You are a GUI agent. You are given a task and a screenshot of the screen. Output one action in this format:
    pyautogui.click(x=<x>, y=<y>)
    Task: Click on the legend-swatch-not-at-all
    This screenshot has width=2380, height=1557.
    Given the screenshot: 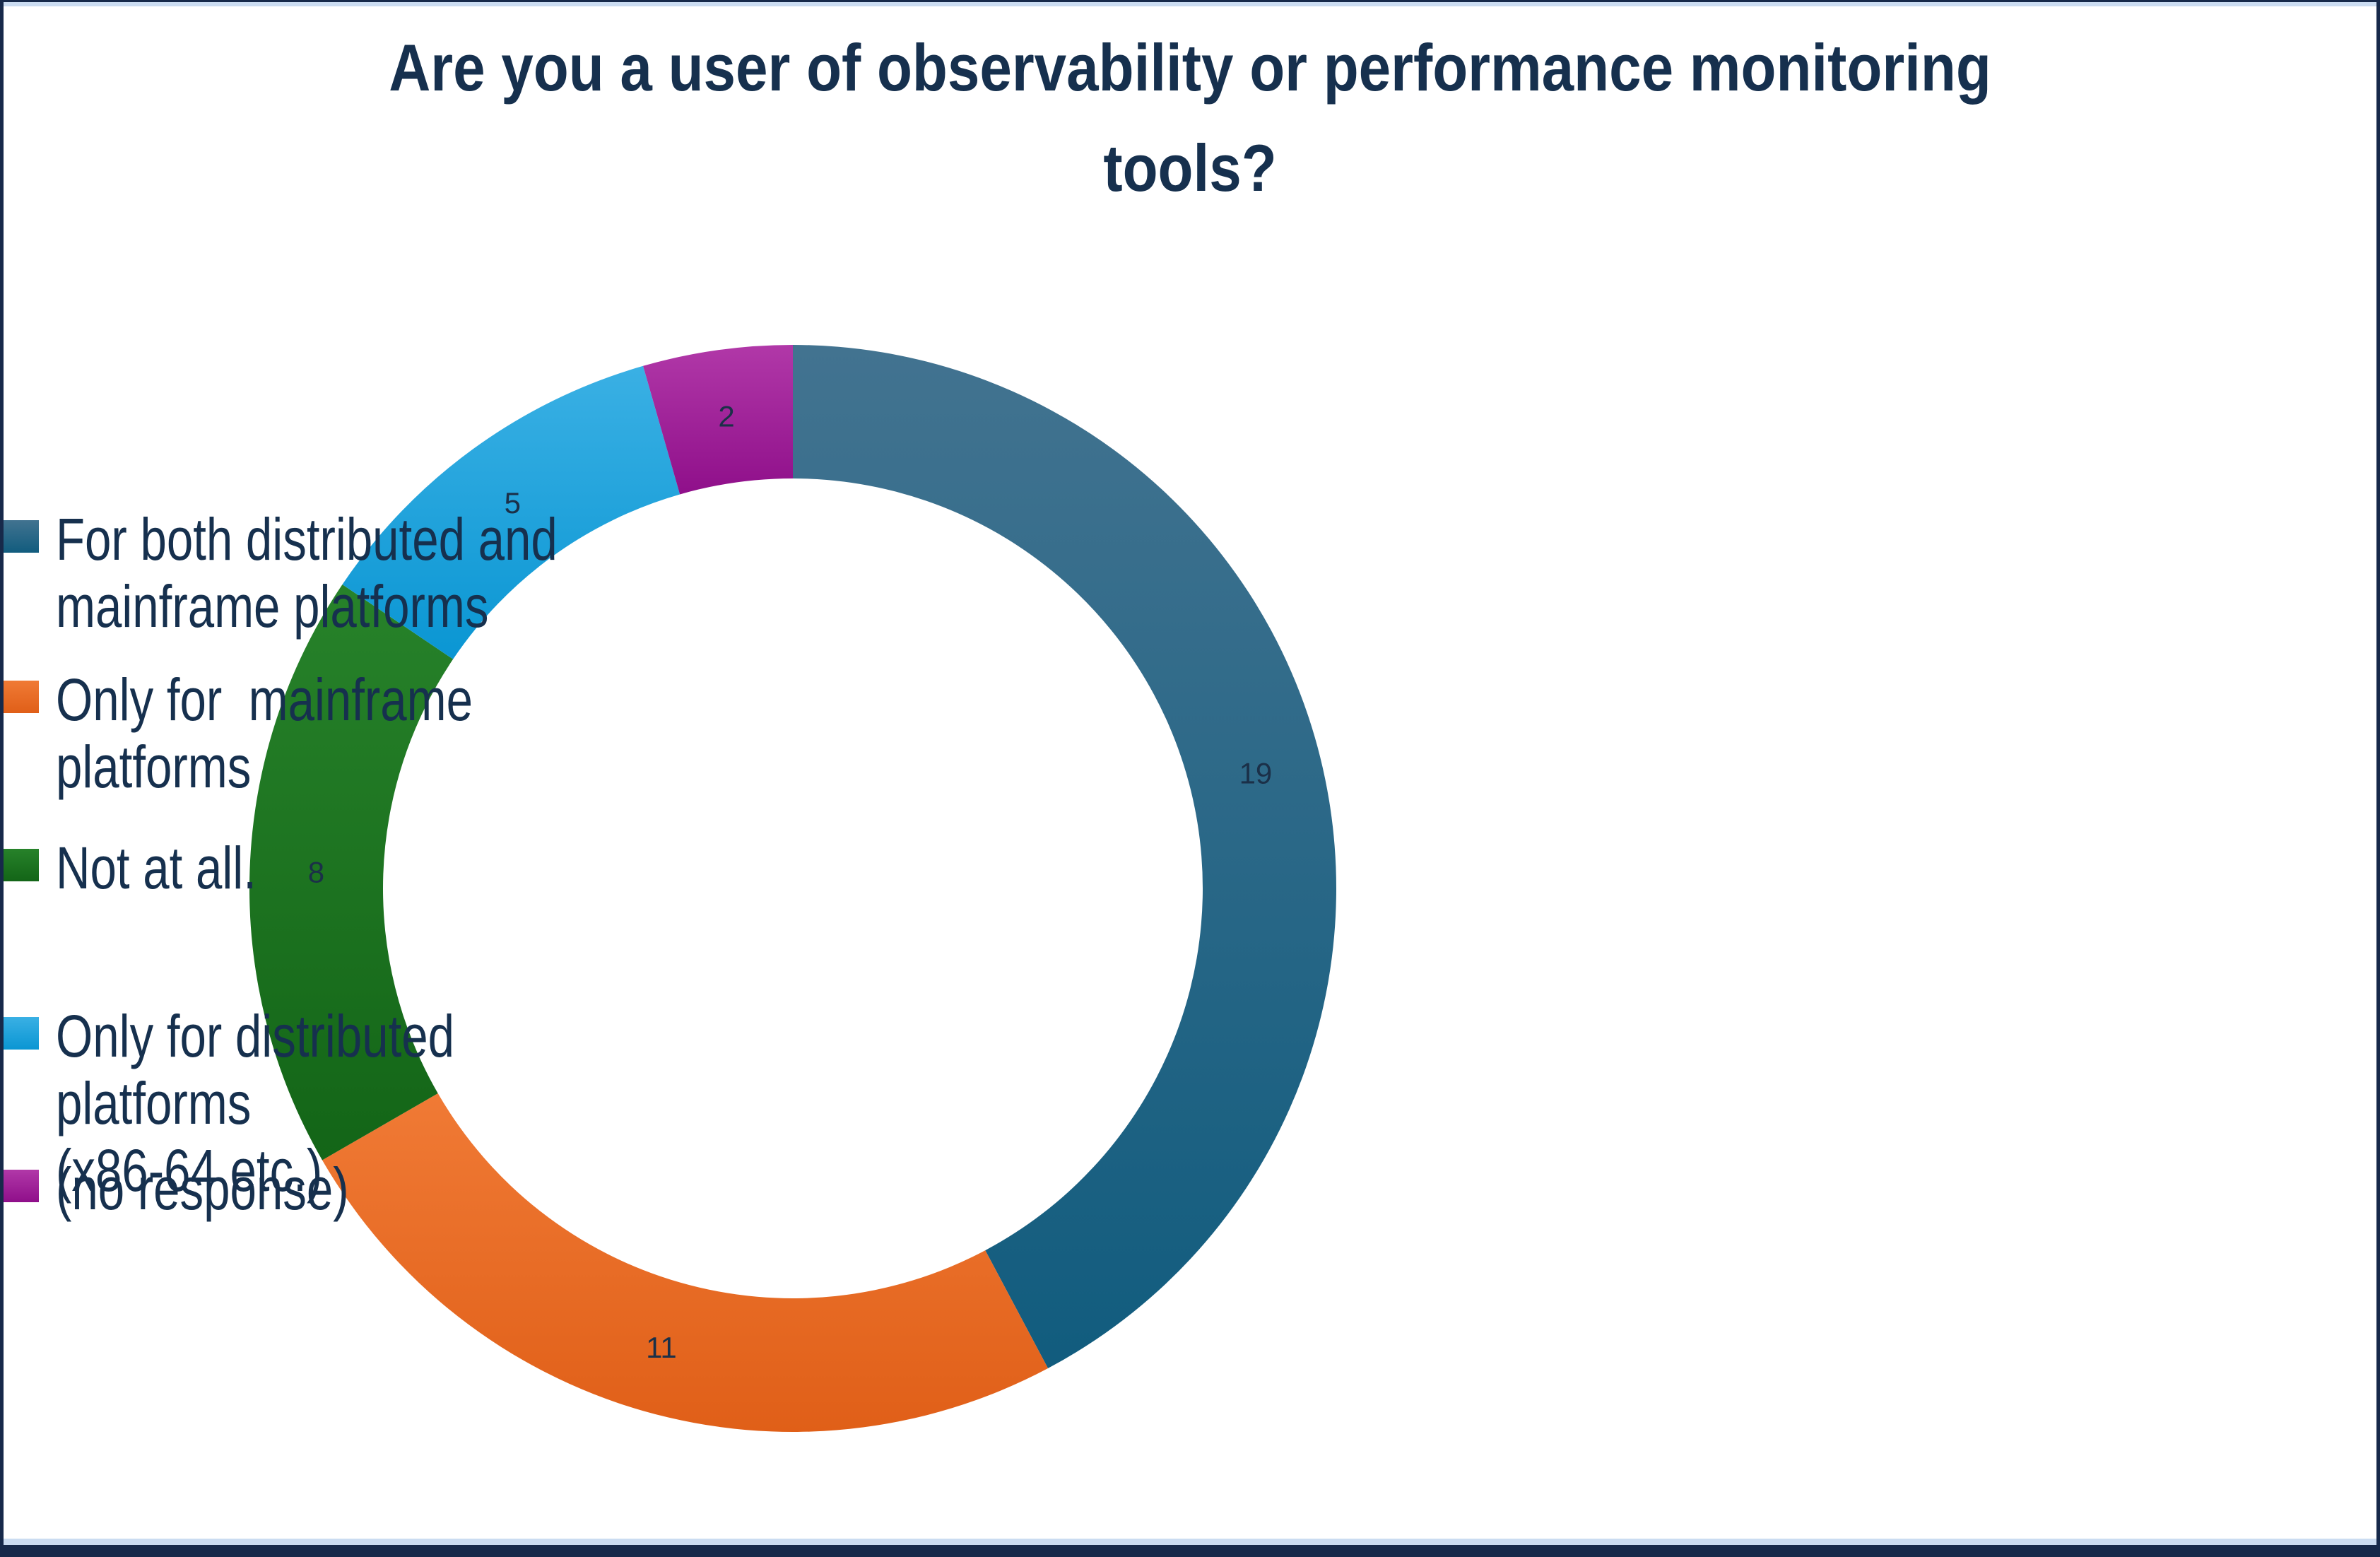 What is the action you would take?
    pyautogui.click(x=22, y=865)
    